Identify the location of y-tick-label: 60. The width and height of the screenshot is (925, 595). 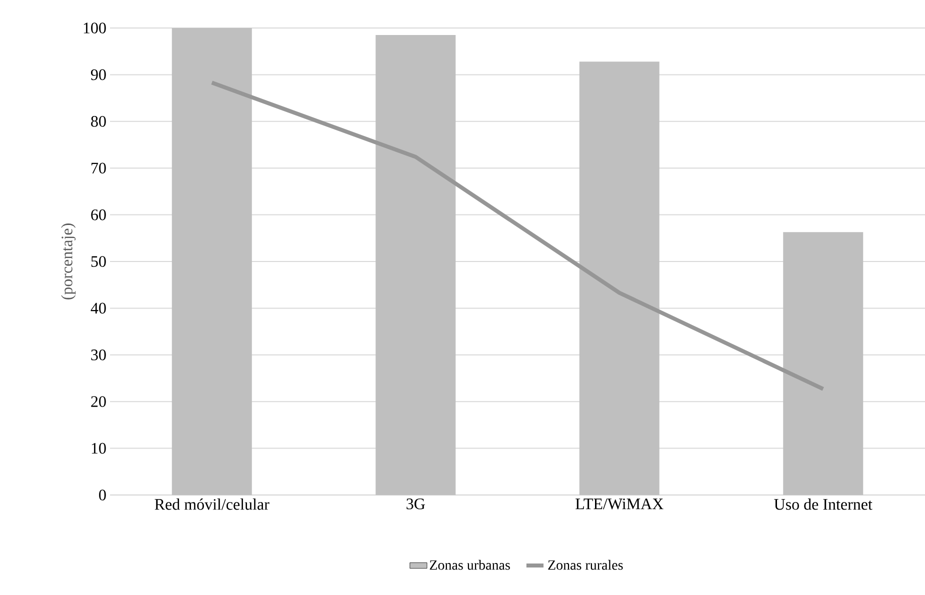
(98, 214).